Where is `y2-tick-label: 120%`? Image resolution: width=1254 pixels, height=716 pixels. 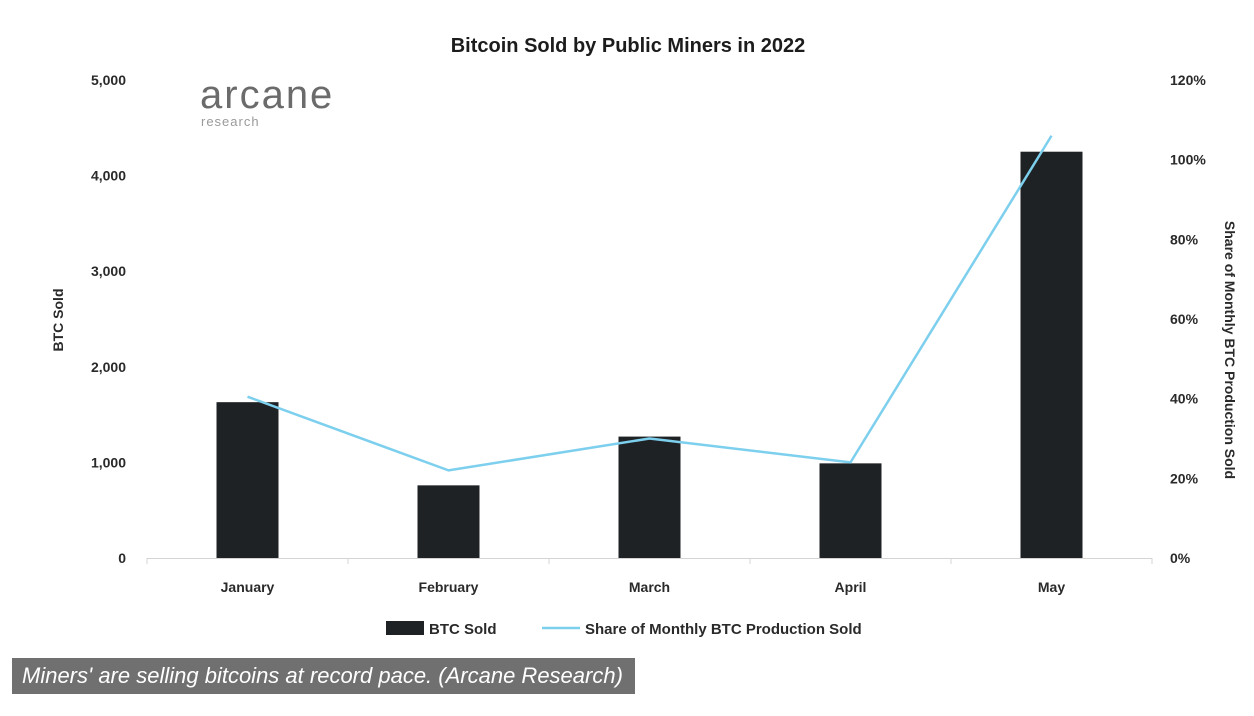
y2-tick-label: 120% is located at coordinates (1188, 80).